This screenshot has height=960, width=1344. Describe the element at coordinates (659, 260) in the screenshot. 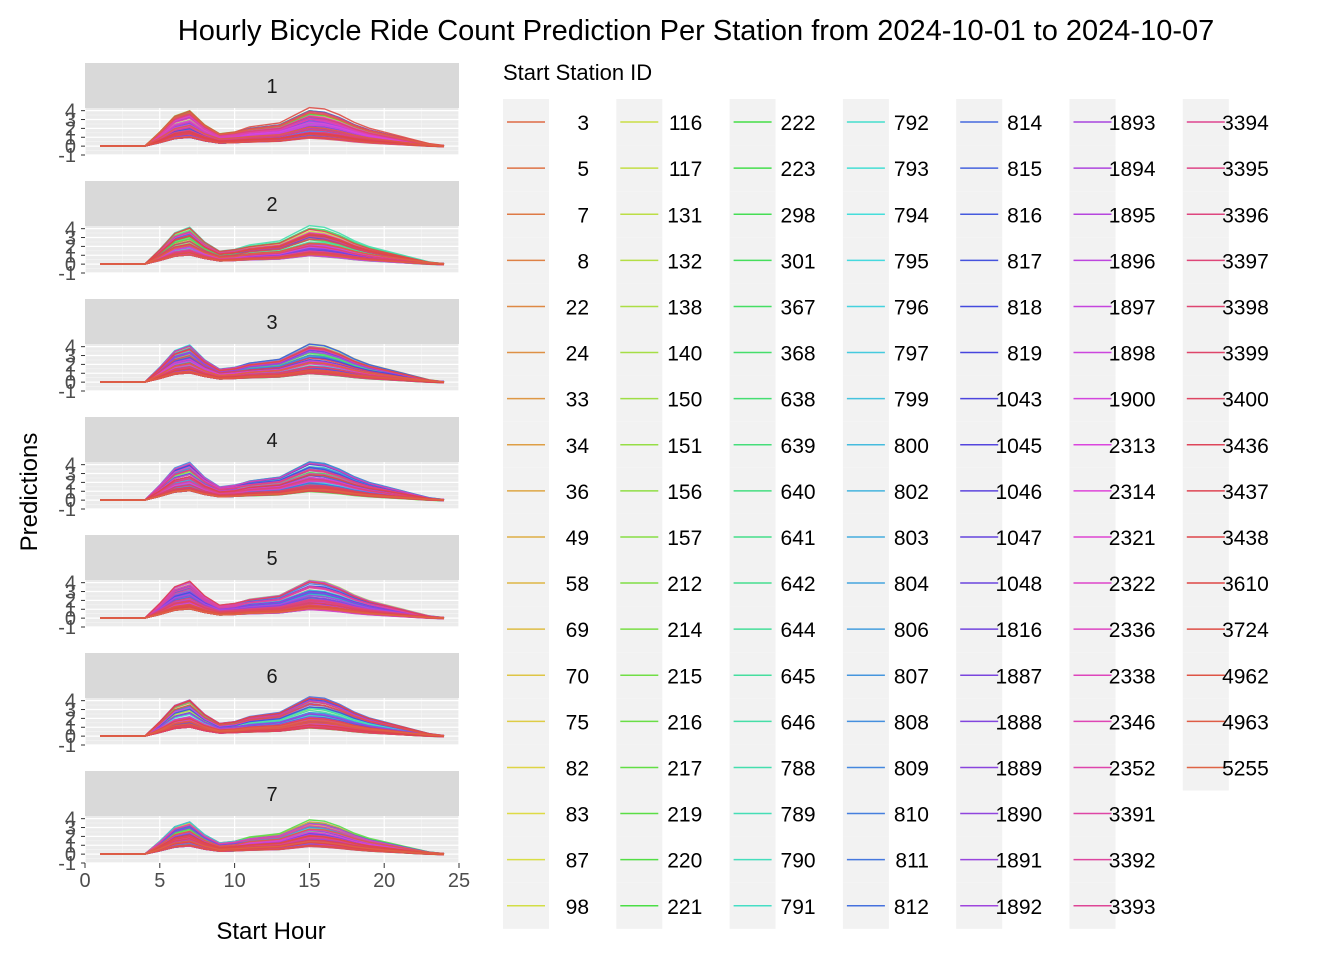

I see `legend-item-132: 132` at that location.